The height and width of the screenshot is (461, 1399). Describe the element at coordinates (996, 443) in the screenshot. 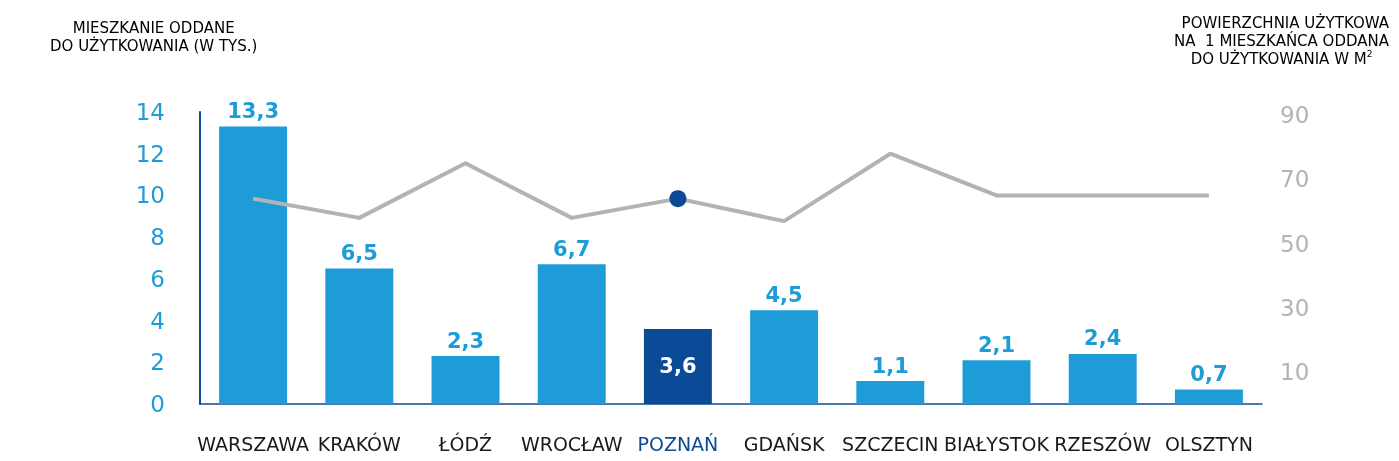

I see `x-tick-label: BIAŁYSTOK` at that location.